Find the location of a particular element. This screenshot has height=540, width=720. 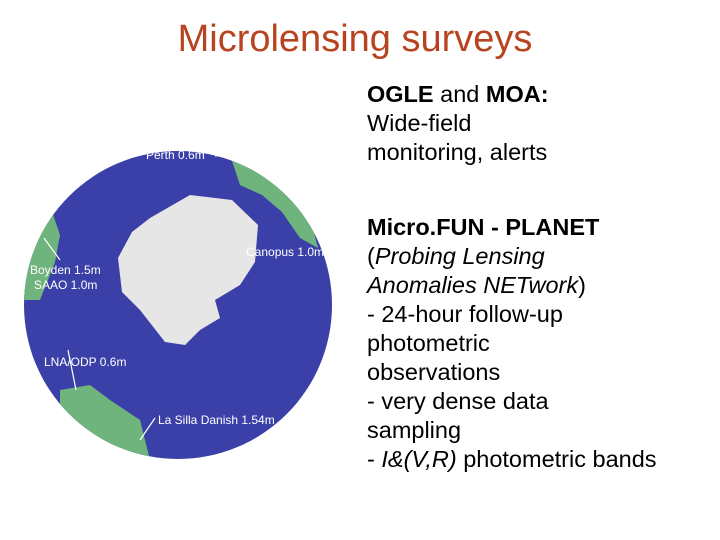

heading: Micro.FUN - PLANET is located at coordinates (512, 227).